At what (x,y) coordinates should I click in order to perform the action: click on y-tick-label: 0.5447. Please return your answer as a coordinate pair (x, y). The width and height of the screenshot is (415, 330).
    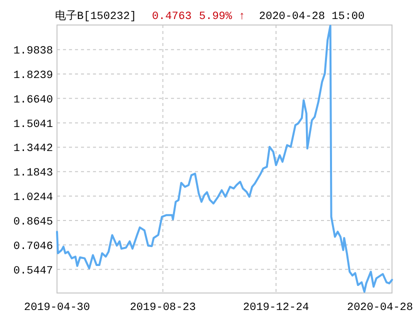
    Looking at the image, I should click on (33, 271).